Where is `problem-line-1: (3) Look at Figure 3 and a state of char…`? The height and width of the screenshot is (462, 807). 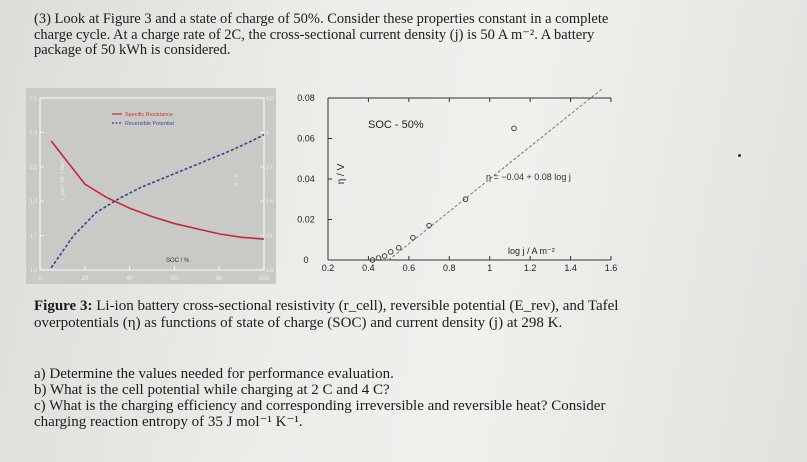 problem-line-1: (3) Look at Figure 3 and a state of char… is located at coordinates (321, 19).